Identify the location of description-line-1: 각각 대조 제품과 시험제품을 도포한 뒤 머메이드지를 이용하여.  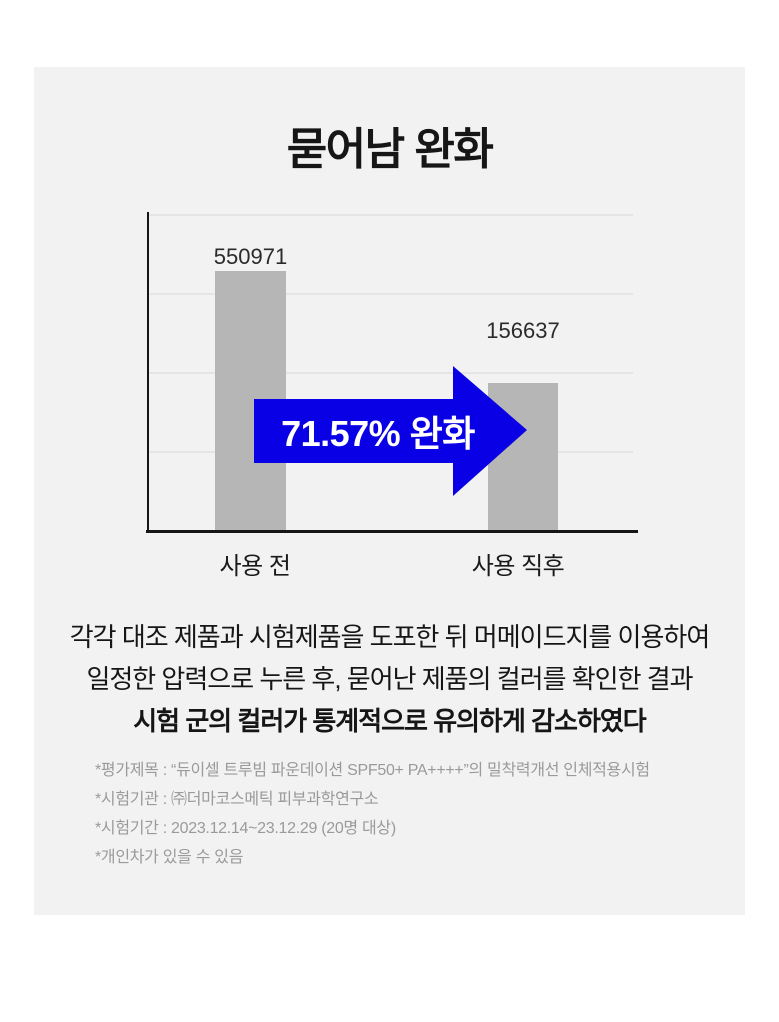
(390, 637).